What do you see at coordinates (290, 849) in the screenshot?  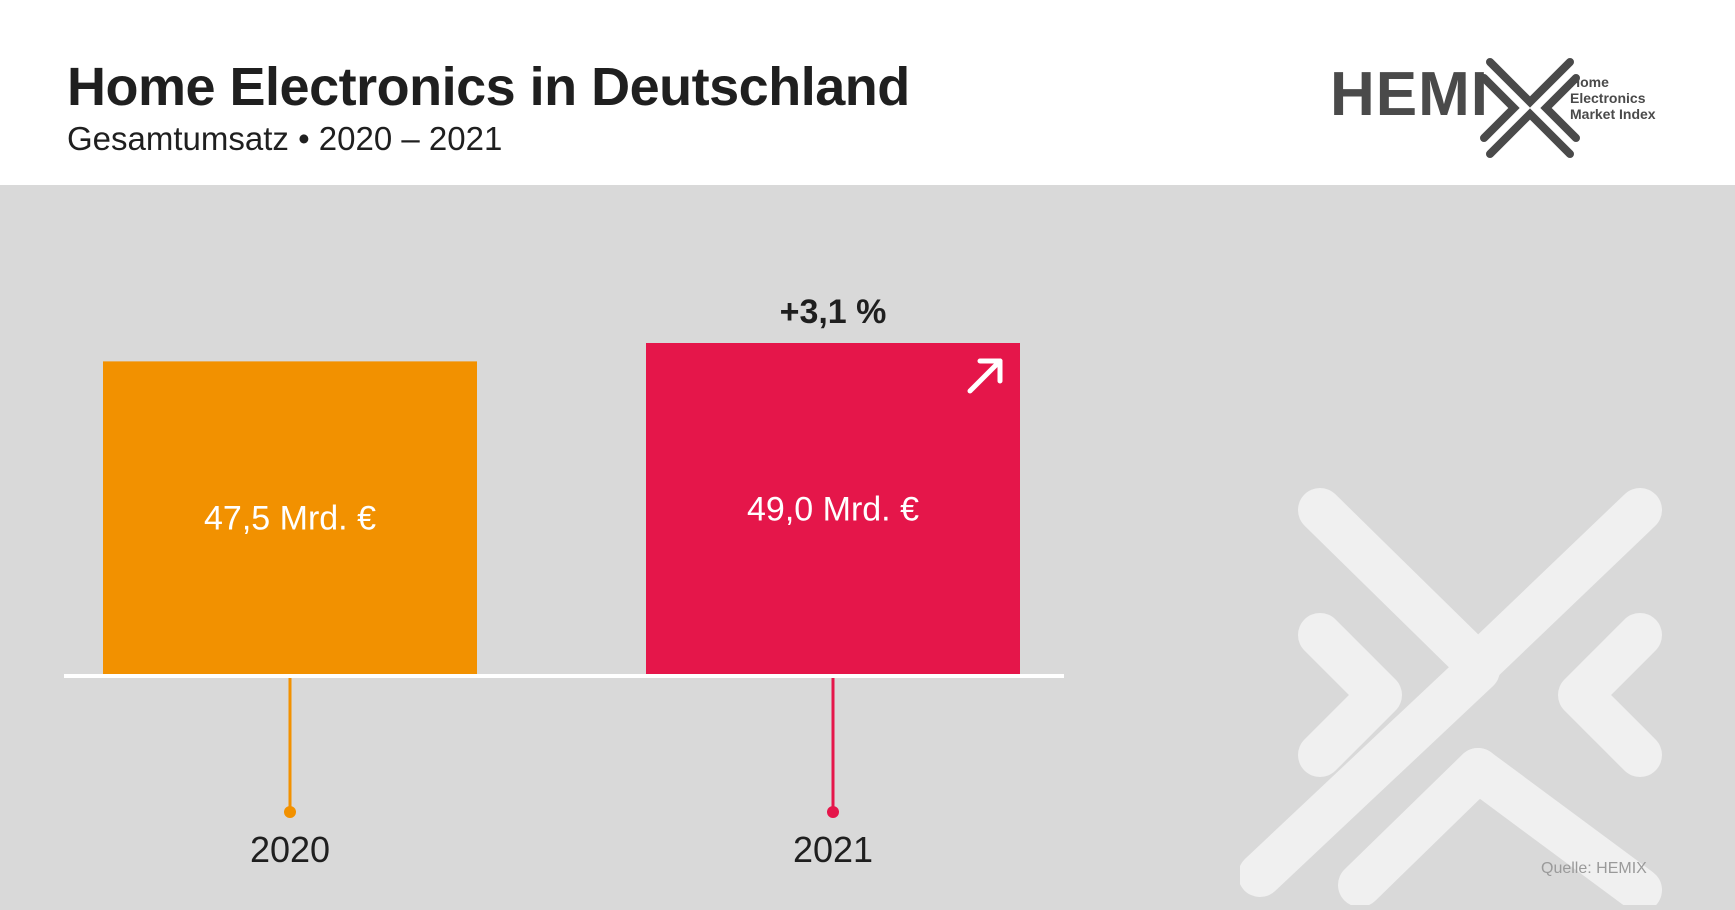 I see `x-tick-label-2020: 2020` at bounding box center [290, 849].